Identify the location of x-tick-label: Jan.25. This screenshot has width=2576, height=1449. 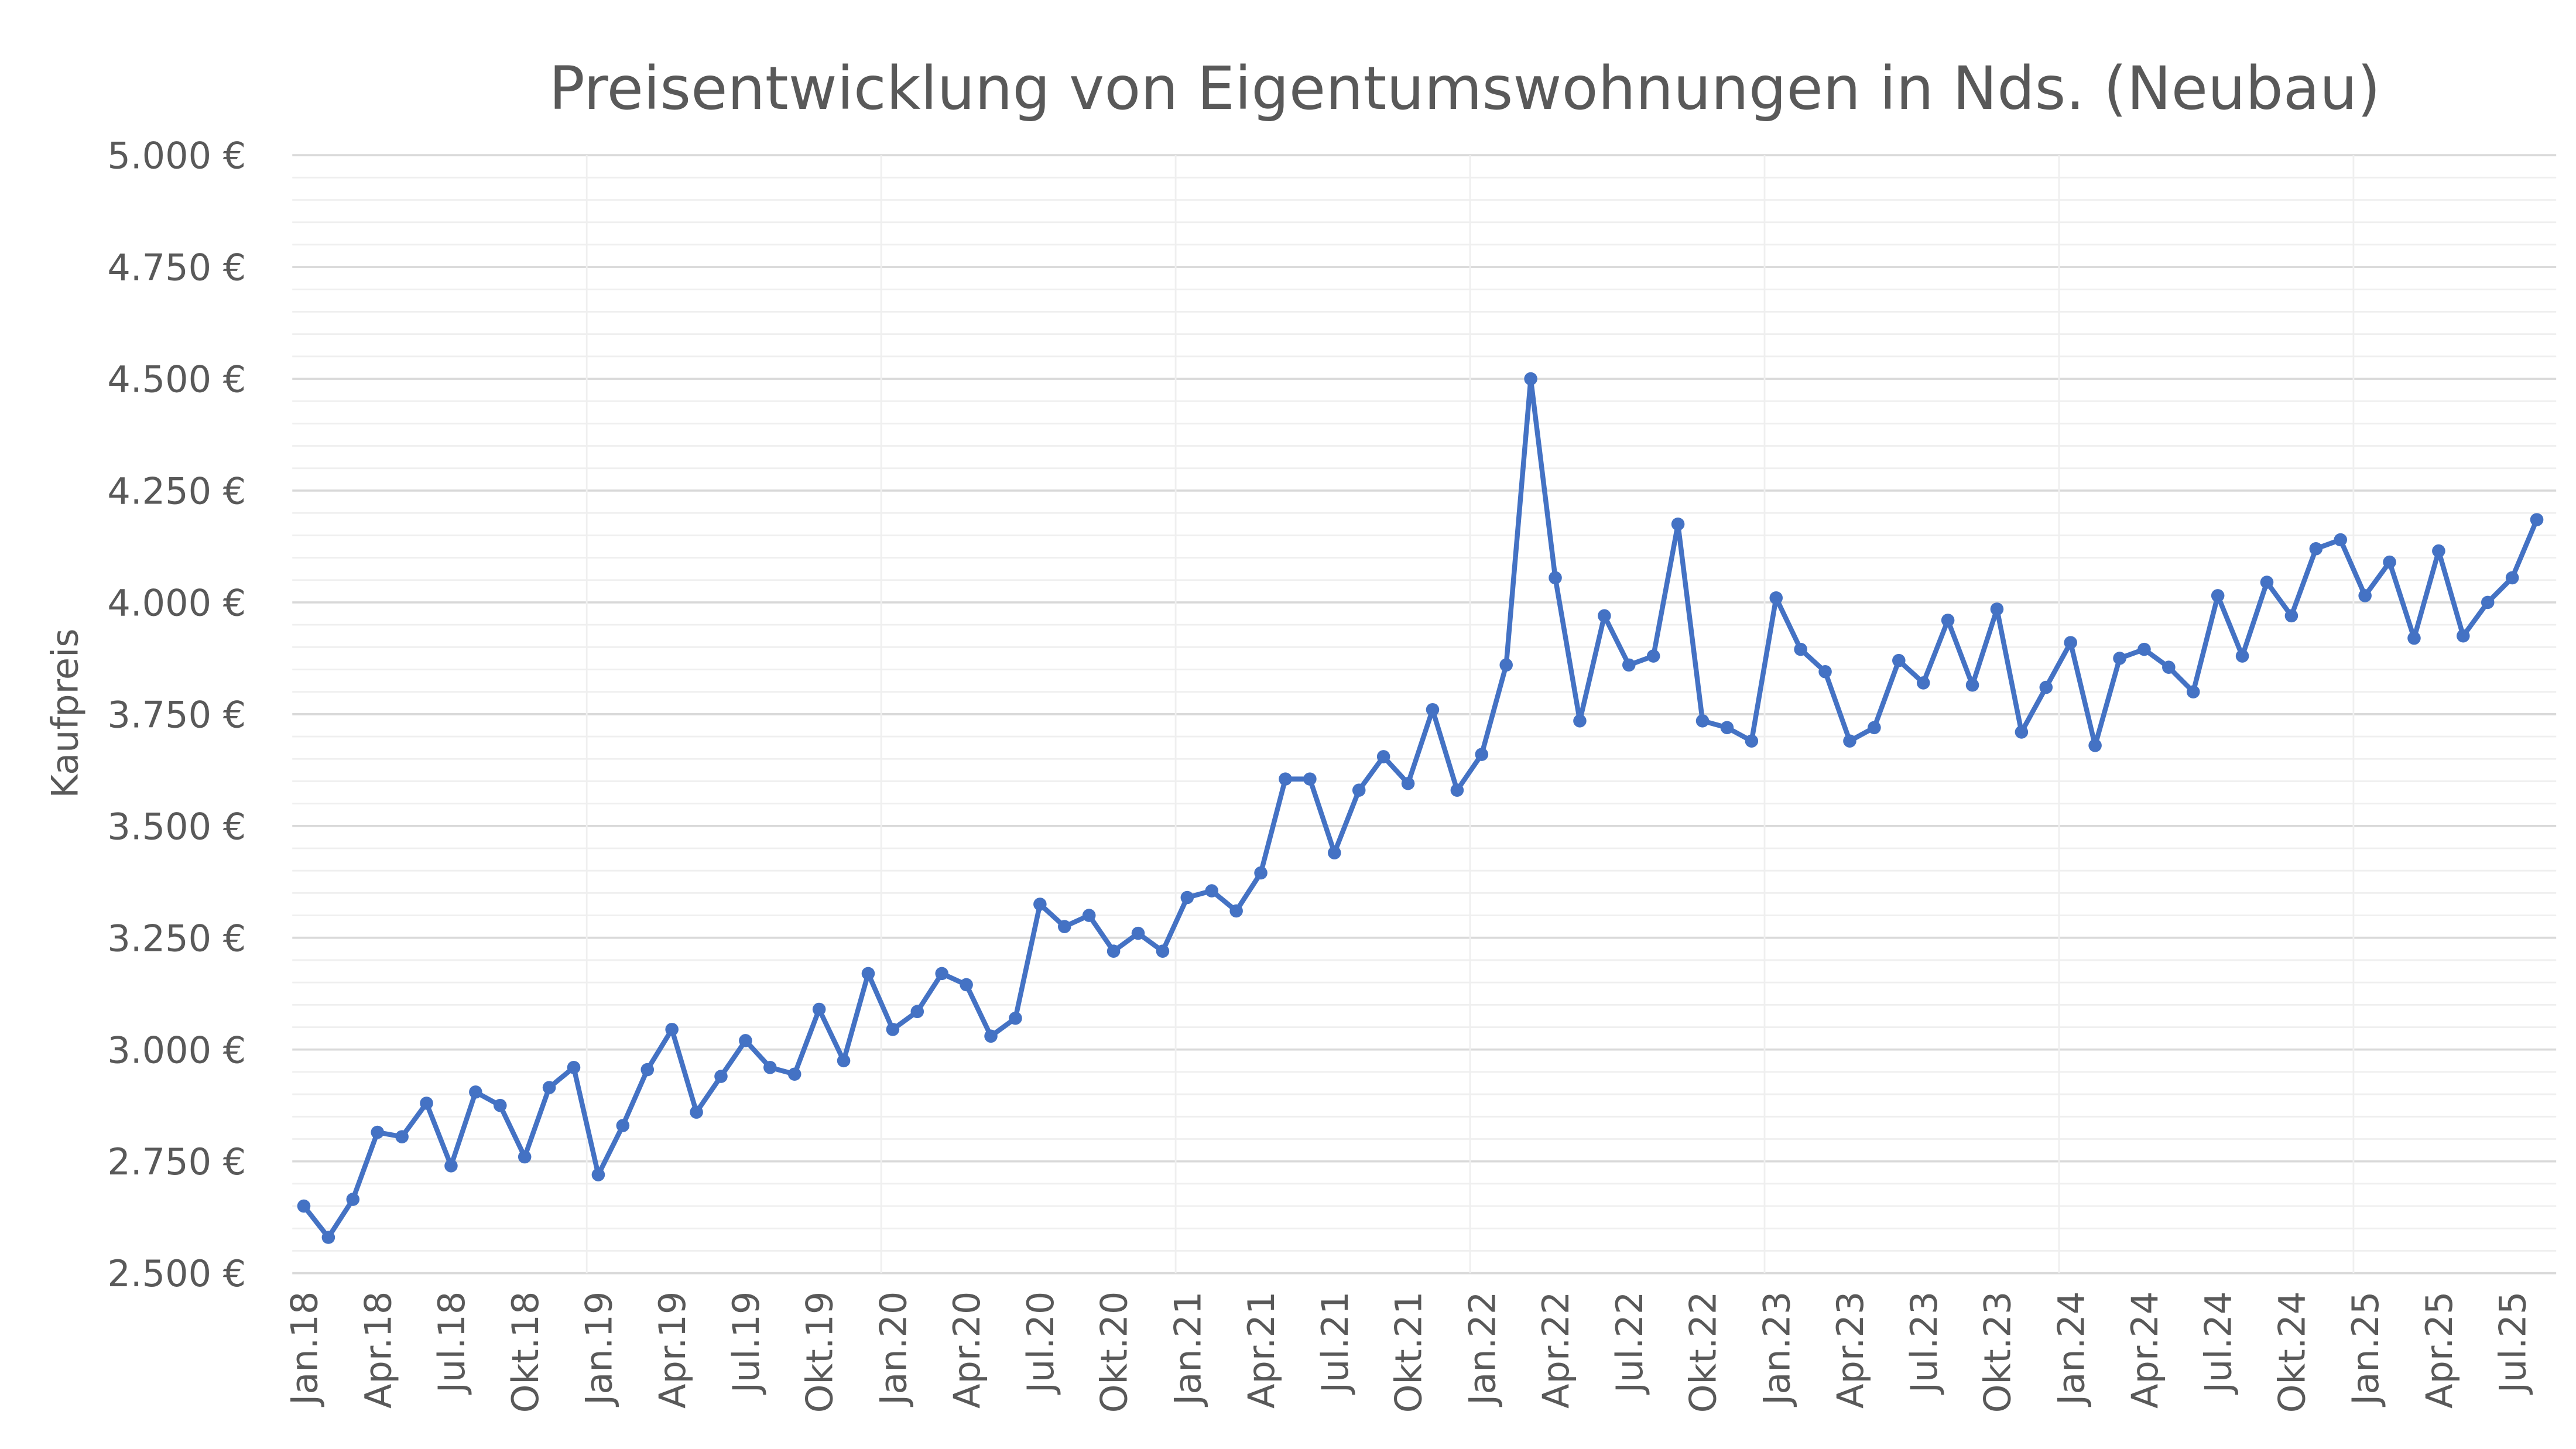
(2365, 1349).